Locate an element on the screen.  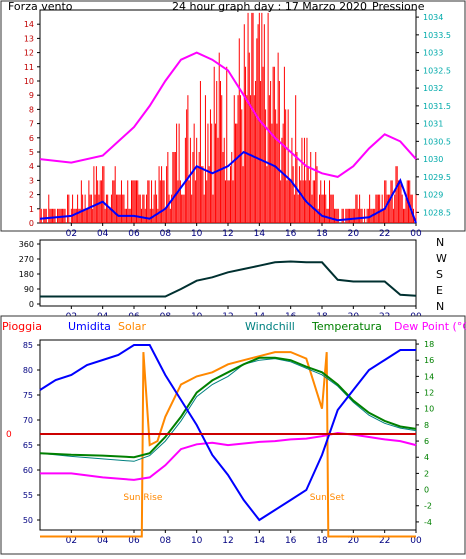
chart-title: 24 hour graph day : 17 Marzo 2020 is located at coordinates (269, 6).